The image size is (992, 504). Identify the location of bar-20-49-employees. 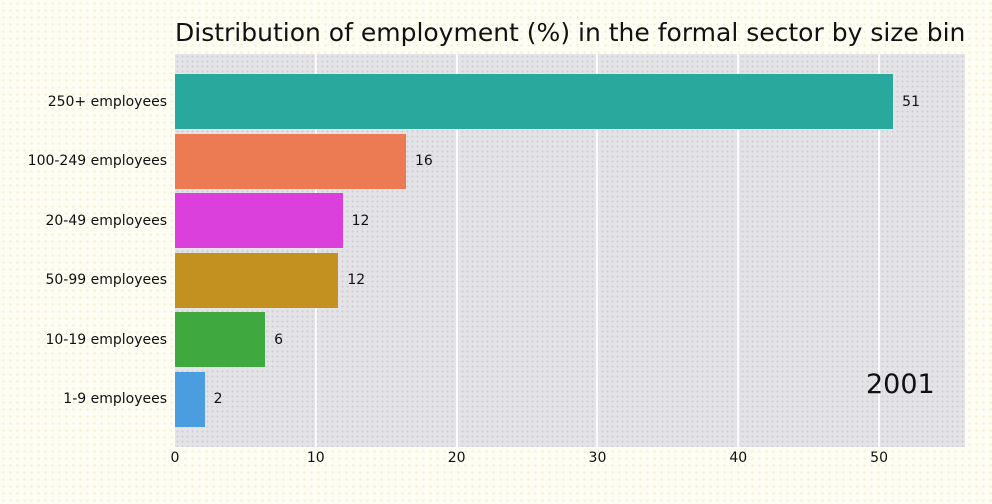
(259, 220).